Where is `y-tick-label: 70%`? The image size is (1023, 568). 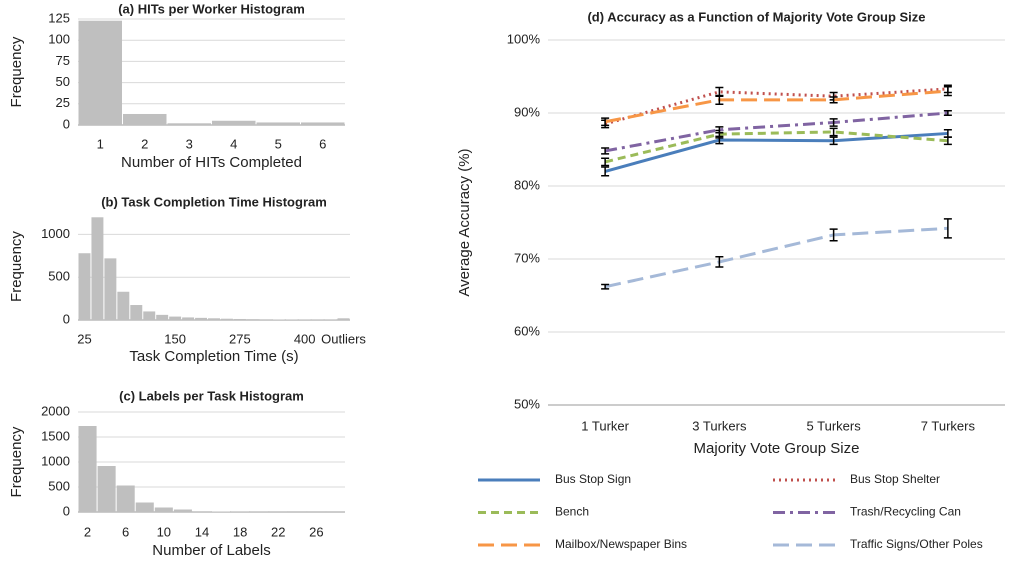 y-tick-label: 70% is located at coordinates (527, 257).